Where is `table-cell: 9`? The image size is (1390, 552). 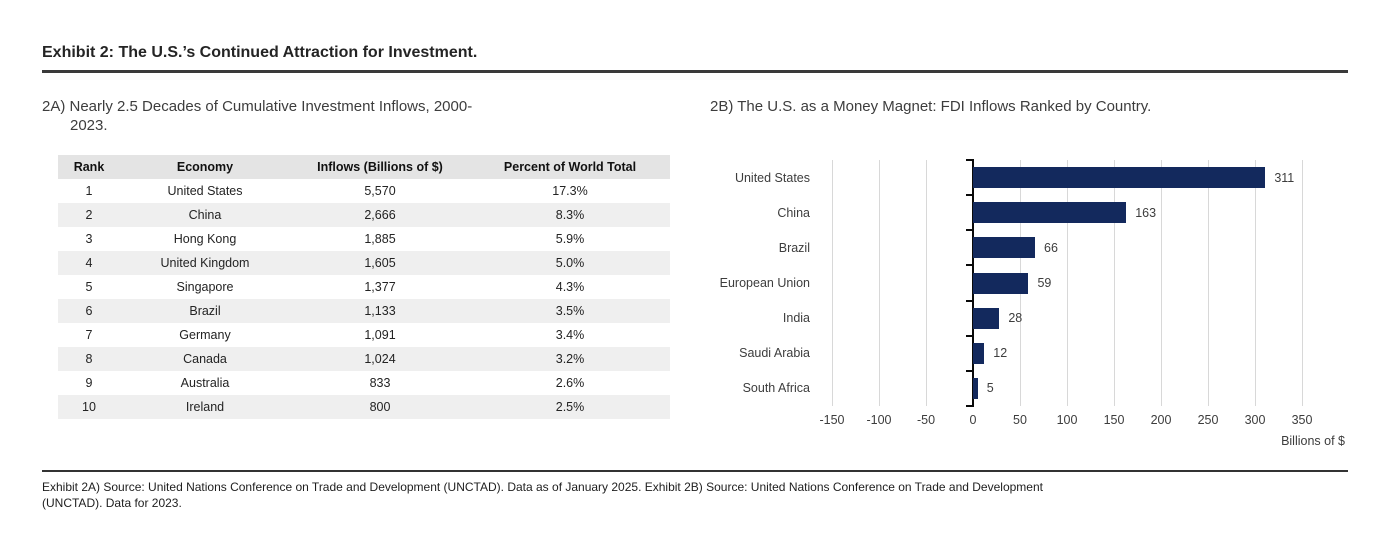
table-cell: 9 is located at coordinates (89, 383).